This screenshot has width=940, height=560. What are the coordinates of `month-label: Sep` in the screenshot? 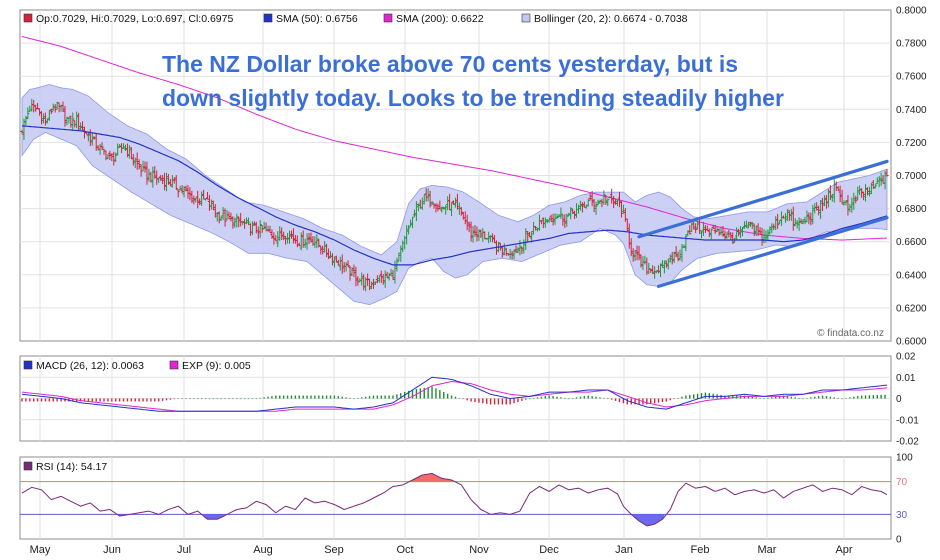 It's located at (334, 550).